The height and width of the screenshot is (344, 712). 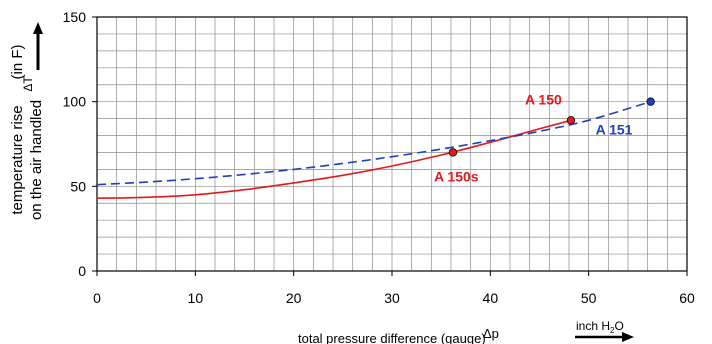 What do you see at coordinates (36, 160) in the screenshot?
I see `y-axis-label-line2: on the air handled` at bounding box center [36, 160].